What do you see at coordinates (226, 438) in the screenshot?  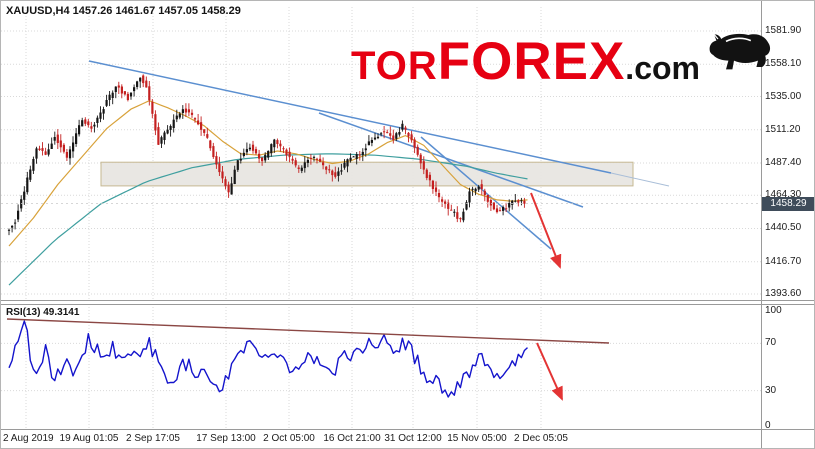 I see `time-axis-label: 17 Sep 13:00` at bounding box center [226, 438].